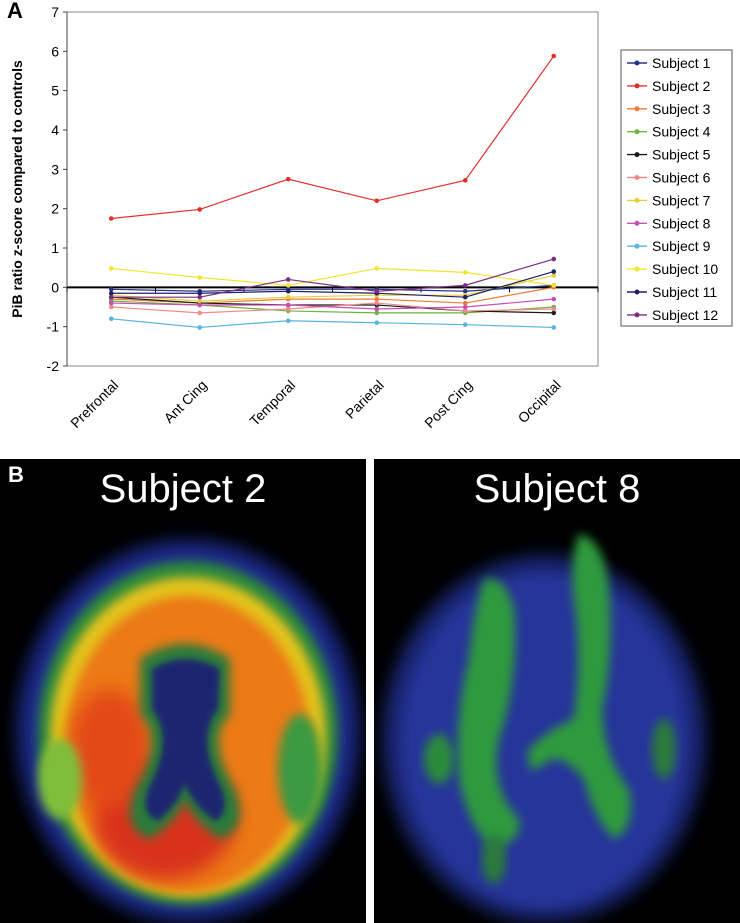 The height and width of the screenshot is (923, 740). Describe the element at coordinates (669, 109) in the screenshot. I see `legend-item: Subject 3` at that location.